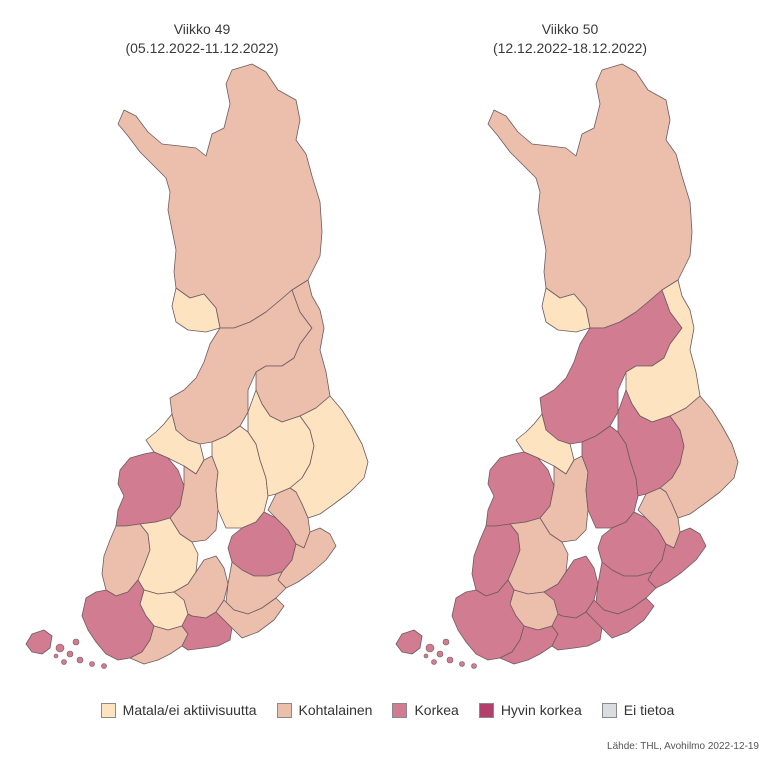 Image resolution: width=775 pixels, height=775 pixels. I want to click on legend-item-ei-tietoa: Ei tietoa, so click(638, 710).